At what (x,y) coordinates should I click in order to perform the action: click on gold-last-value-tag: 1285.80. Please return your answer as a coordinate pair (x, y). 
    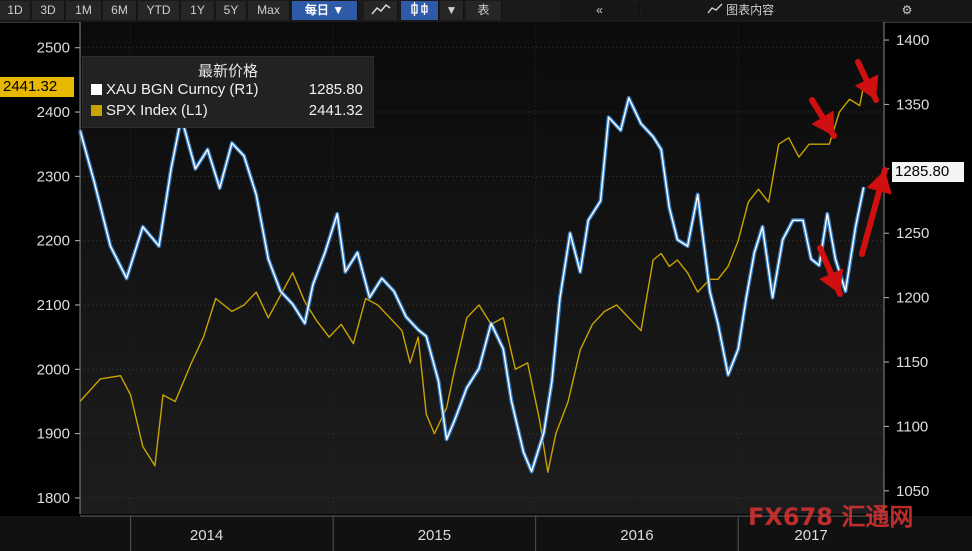
    Looking at the image, I should click on (928, 172).